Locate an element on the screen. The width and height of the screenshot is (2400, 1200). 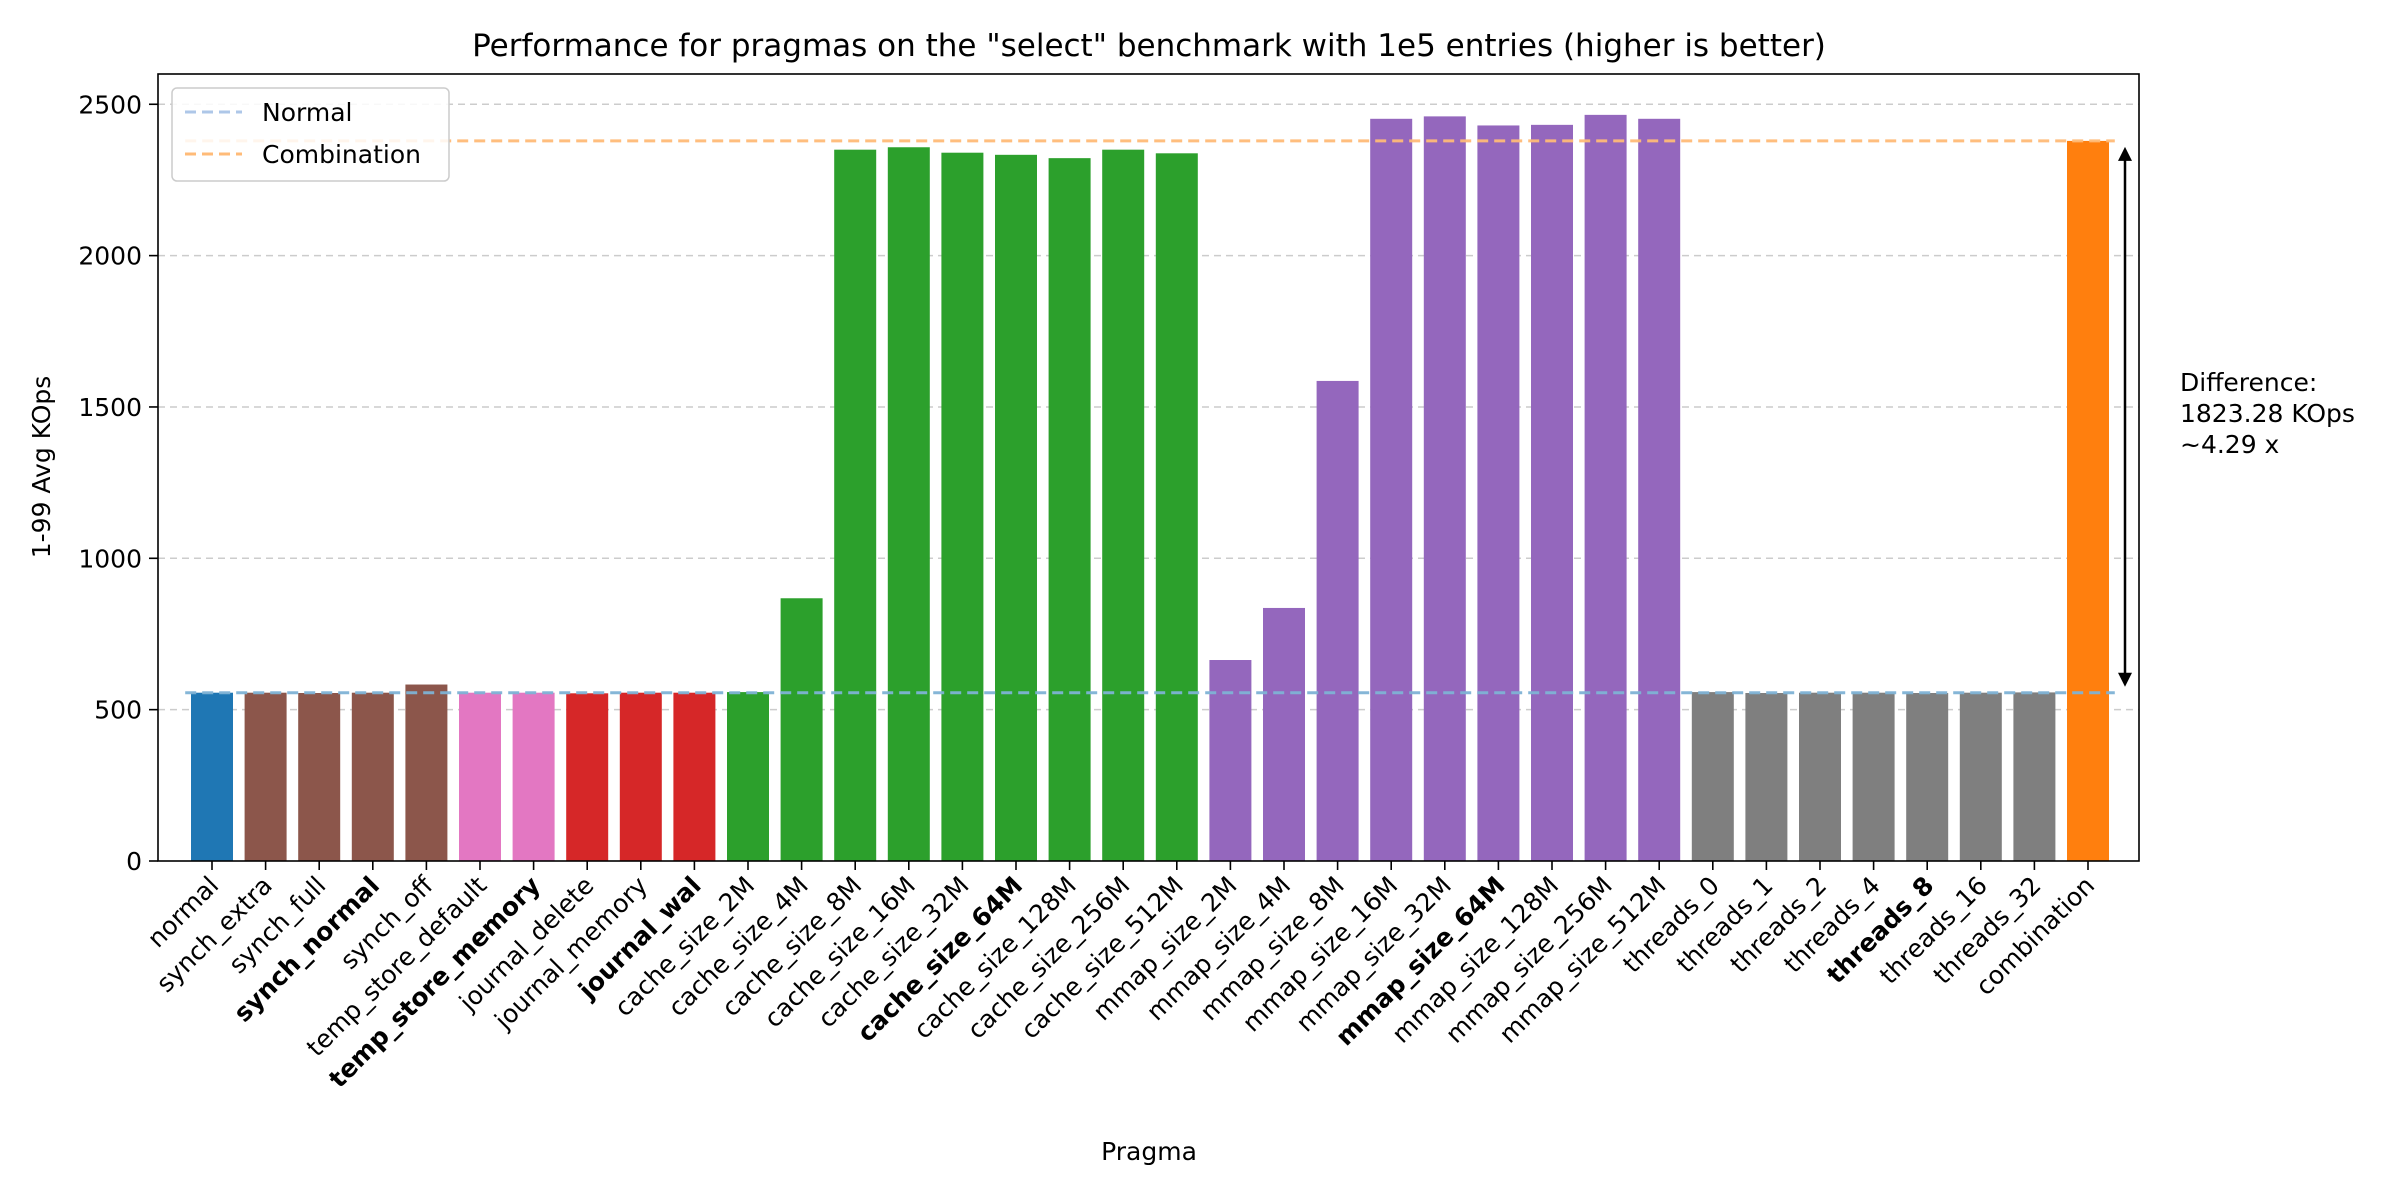
difference-annotation: Difference:1823.28 KOps~4.29 x is located at coordinates (2236, 416).